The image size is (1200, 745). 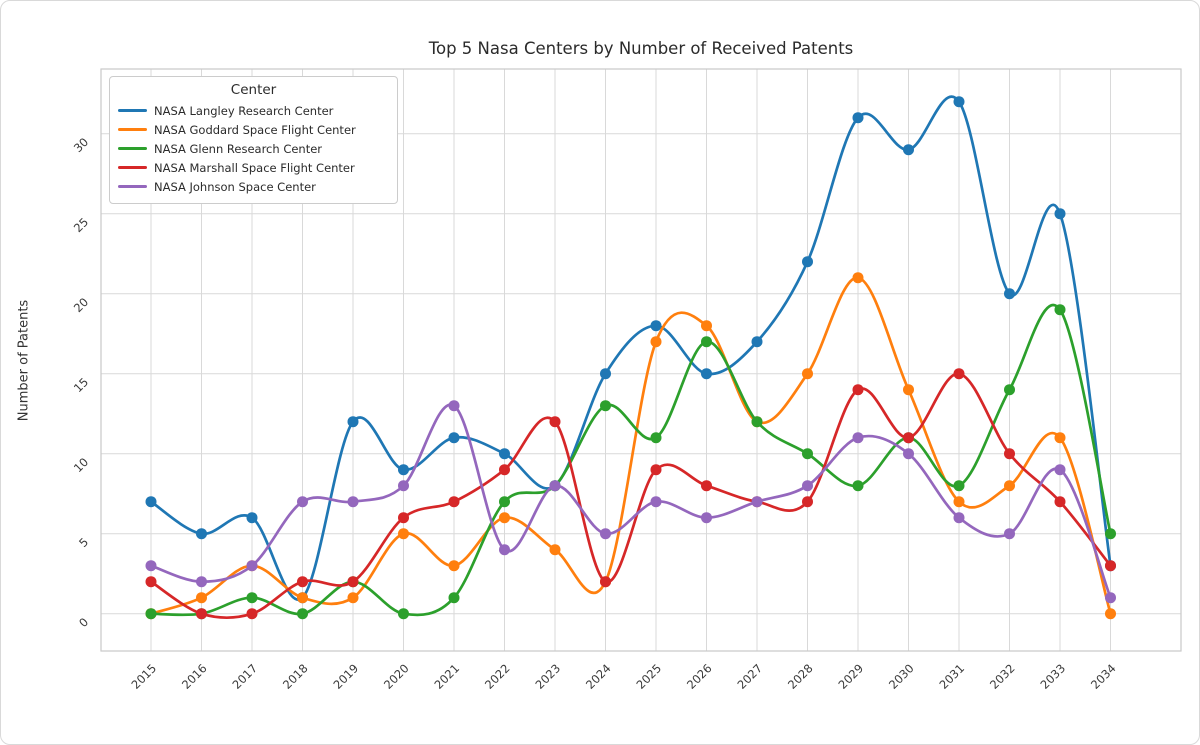 What do you see at coordinates (548, 676) in the screenshot?
I see `x-tick-label: 2023` at bounding box center [548, 676].